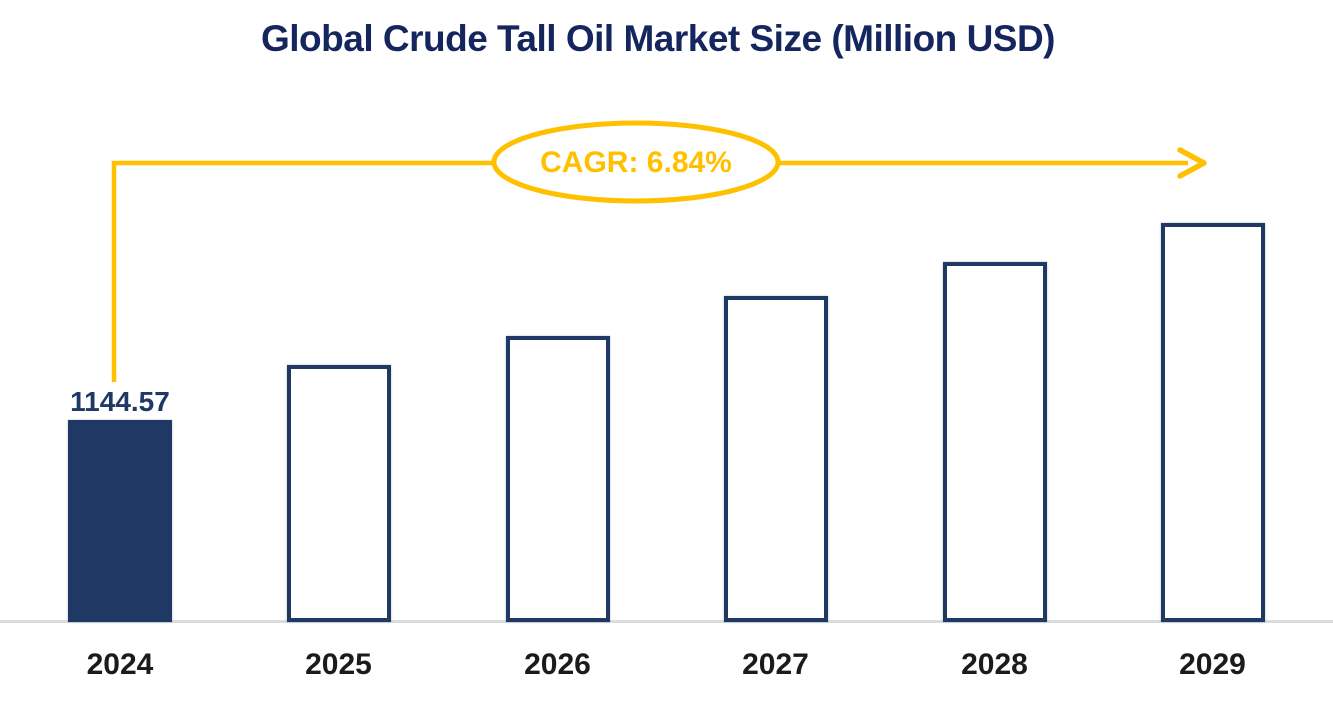  What do you see at coordinates (666, 621) in the screenshot?
I see `x-axis-line` at bounding box center [666, 621].